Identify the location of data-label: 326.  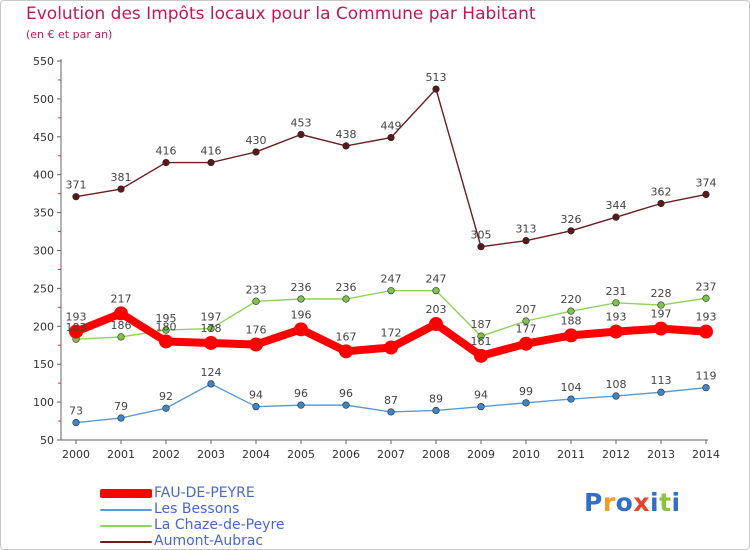
(571, 219).